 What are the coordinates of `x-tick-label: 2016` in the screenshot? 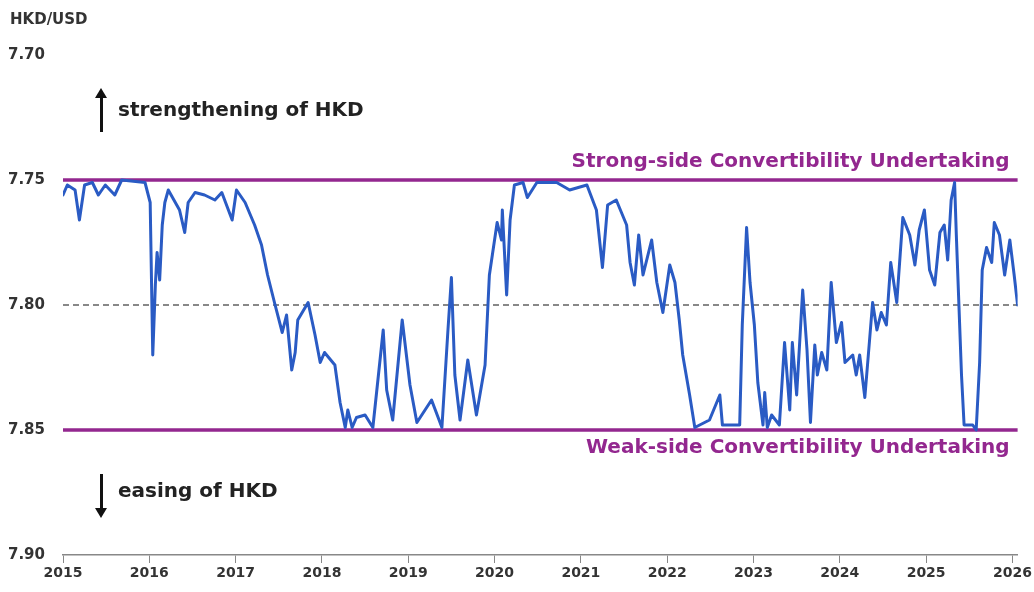 It's located at (149, 572).